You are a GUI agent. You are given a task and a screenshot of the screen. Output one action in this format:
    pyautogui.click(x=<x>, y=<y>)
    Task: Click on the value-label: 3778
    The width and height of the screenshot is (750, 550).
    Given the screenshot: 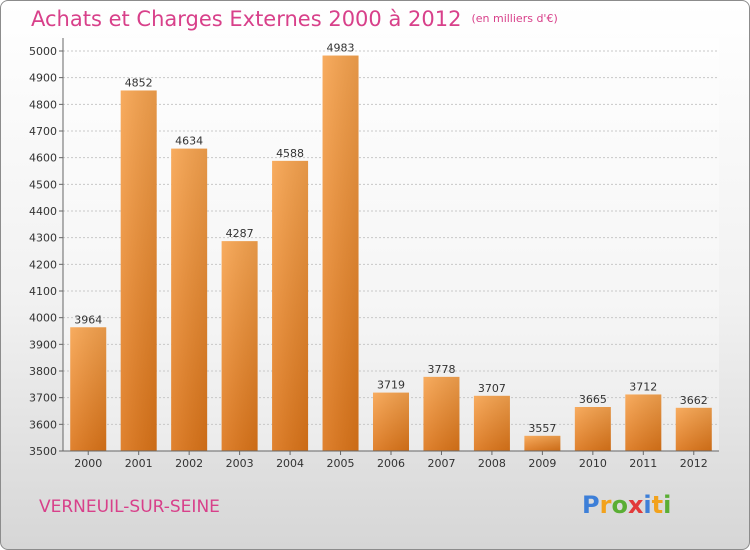 What is the action you would take?
    pyautogui.click(x=441, y=369)
    